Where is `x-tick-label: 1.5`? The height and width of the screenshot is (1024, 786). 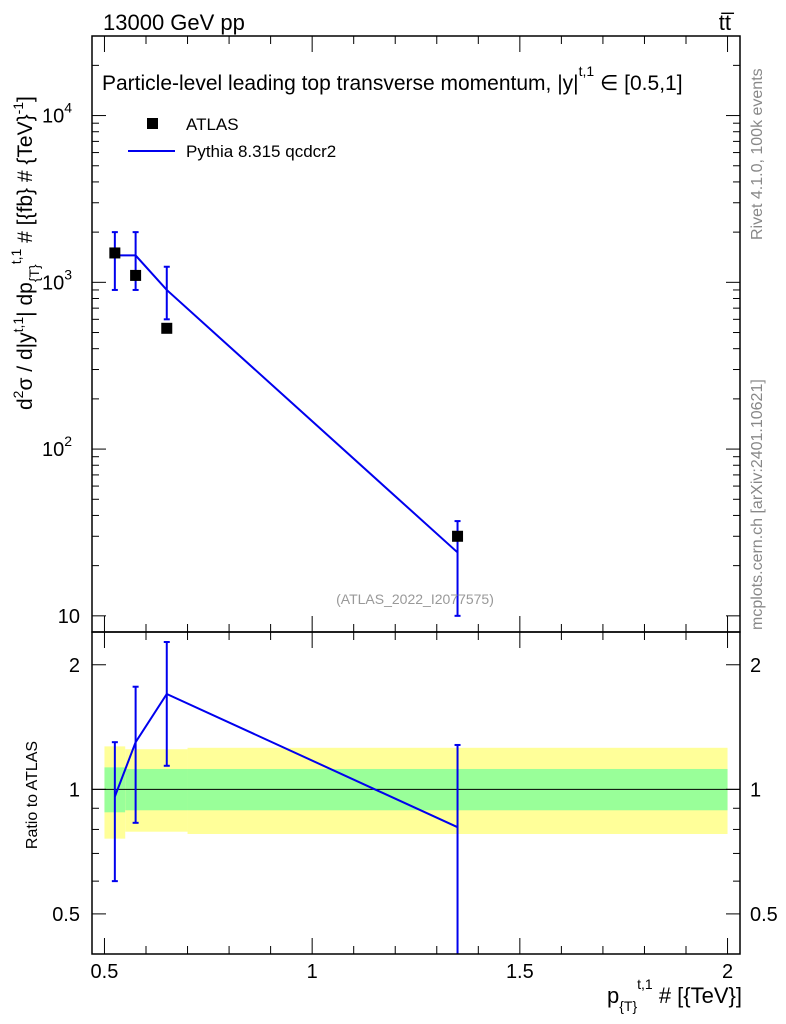 x-tick-label: 1.5 is located at coordinates (520, 972).